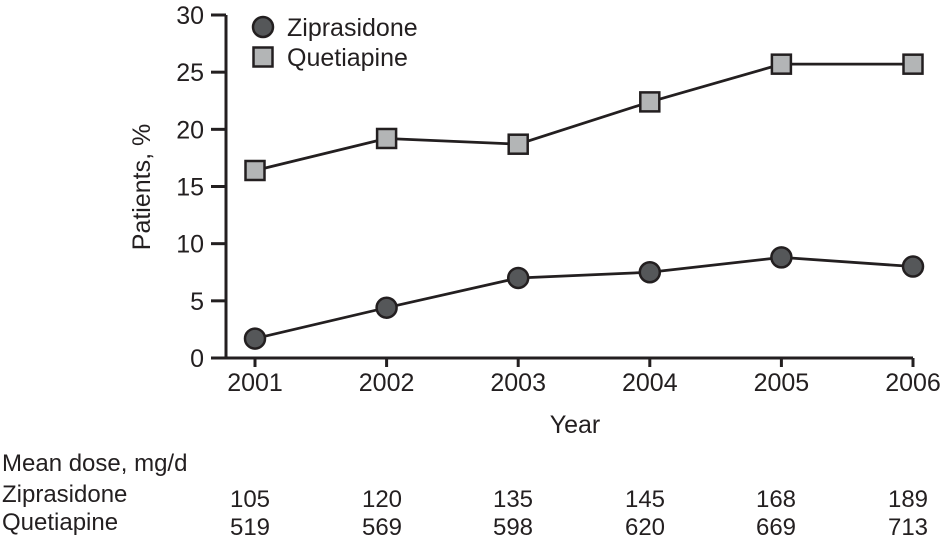 This screenshot has width=941, height=544. I want to click on y-tick-label: 15, so click(190, 188).